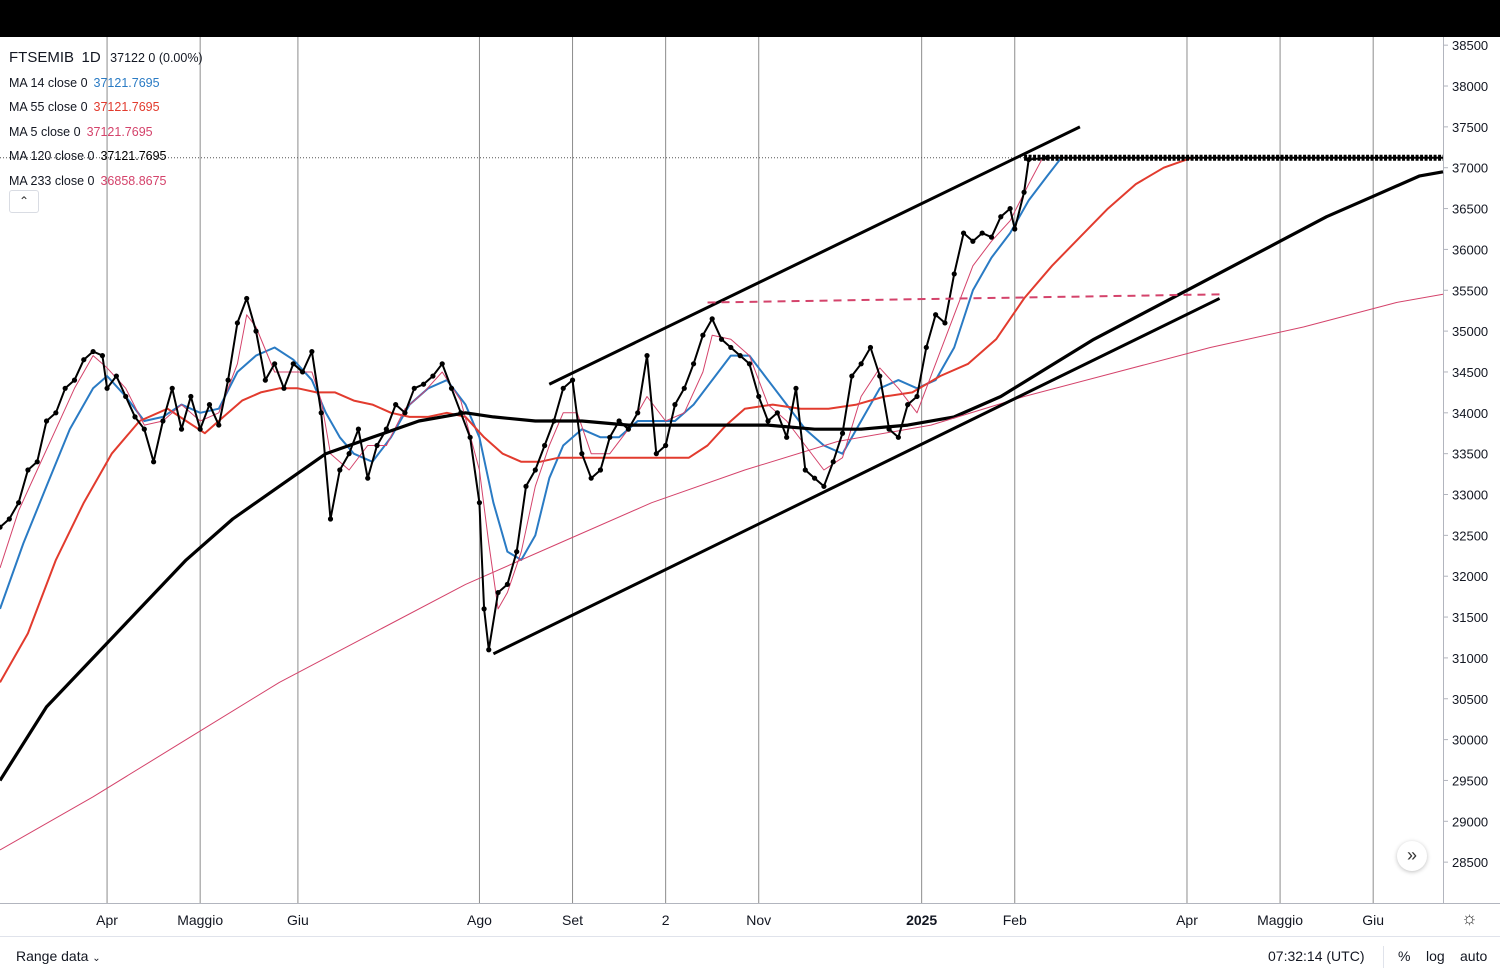  Describe the element at coordinates (1470, 413) in the screenshot. I see `y-tick-label: 34000` at that location.